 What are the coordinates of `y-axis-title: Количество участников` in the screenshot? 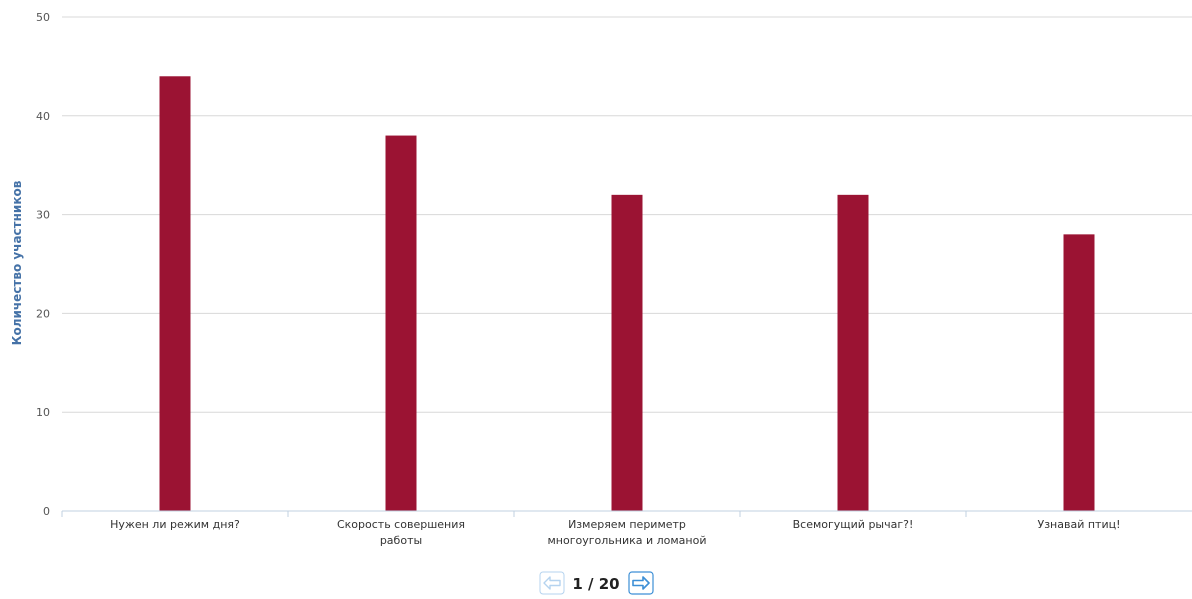 It's located at (17, 262).